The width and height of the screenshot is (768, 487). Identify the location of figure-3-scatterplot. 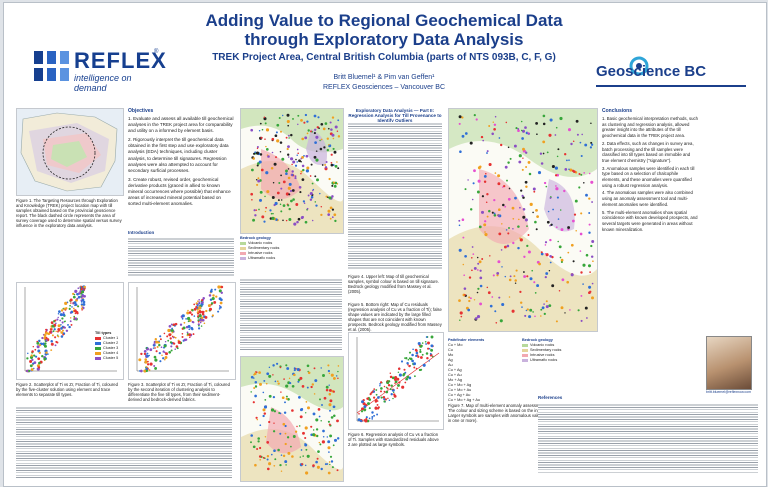
(182, 331).